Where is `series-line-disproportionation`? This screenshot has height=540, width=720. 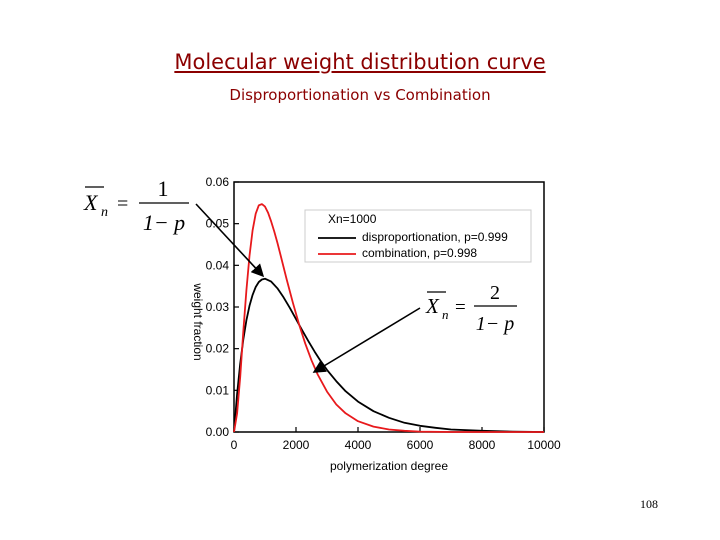
series-line-disproportionation is located at coordinates (389, 355).